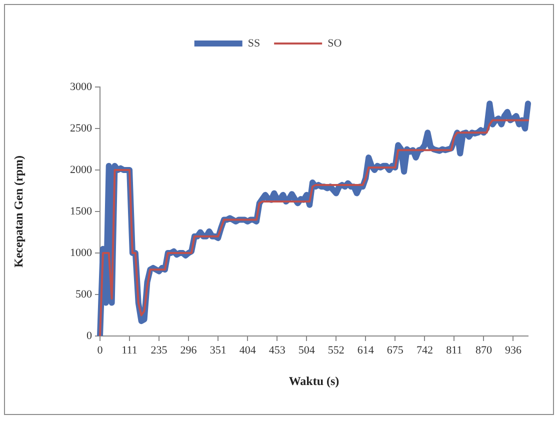 The image size is (560, 421). What do you see at coordinates (159, 350) in the screenshot?
I see `x-tick-label: 235` at bounding box center [159, 350].